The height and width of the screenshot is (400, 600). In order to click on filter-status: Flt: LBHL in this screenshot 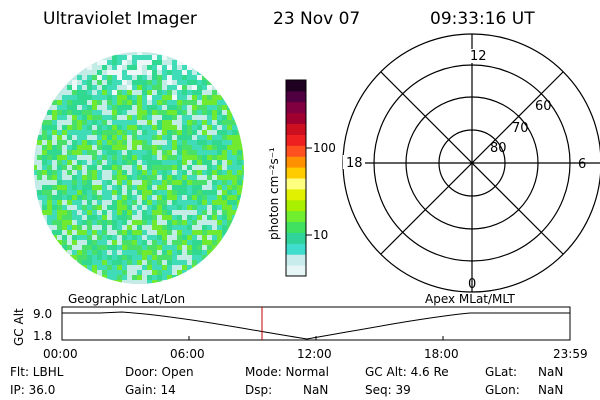, I will do `click(37, 372)`.